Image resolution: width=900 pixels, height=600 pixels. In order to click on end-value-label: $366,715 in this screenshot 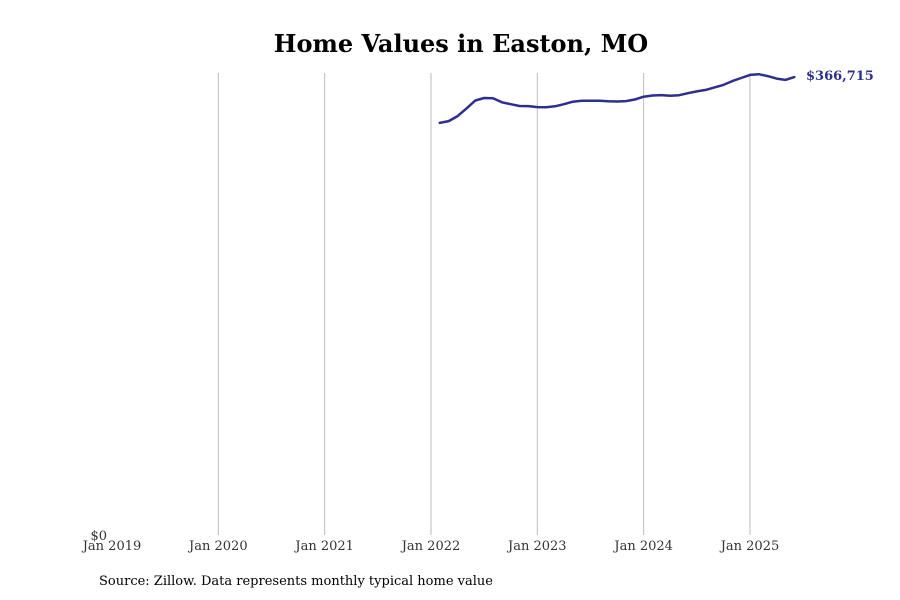, I will do `click(840, 76)`.